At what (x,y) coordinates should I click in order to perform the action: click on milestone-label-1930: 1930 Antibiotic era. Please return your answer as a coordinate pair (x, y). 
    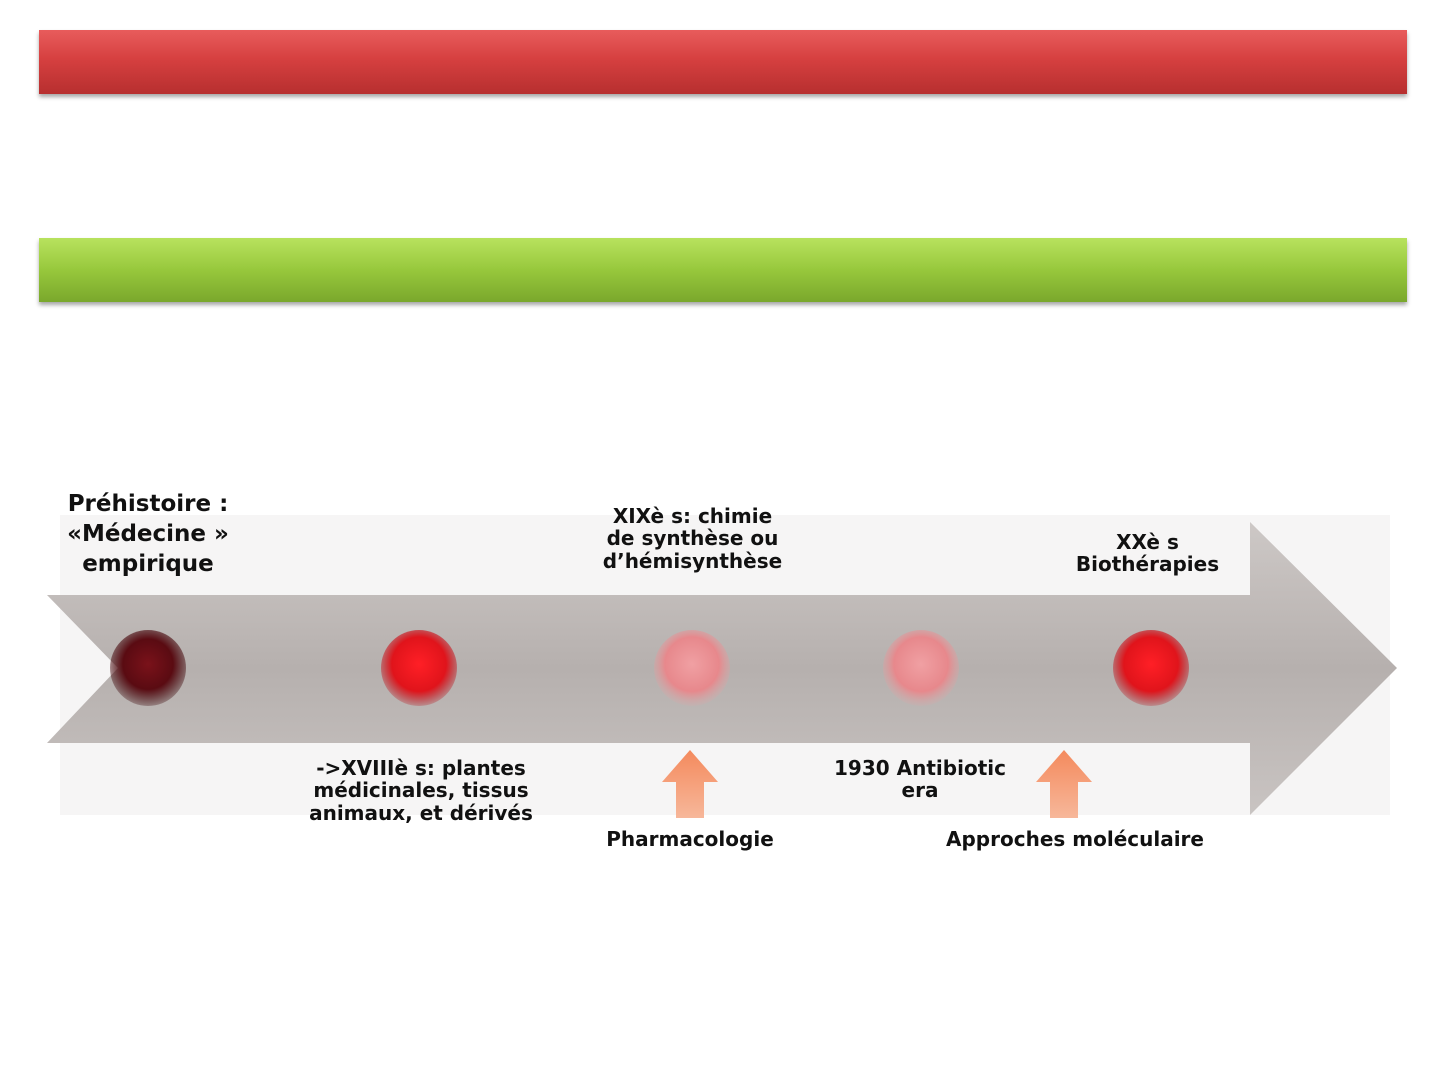
    Looking at the image, I should click on (920, 779).